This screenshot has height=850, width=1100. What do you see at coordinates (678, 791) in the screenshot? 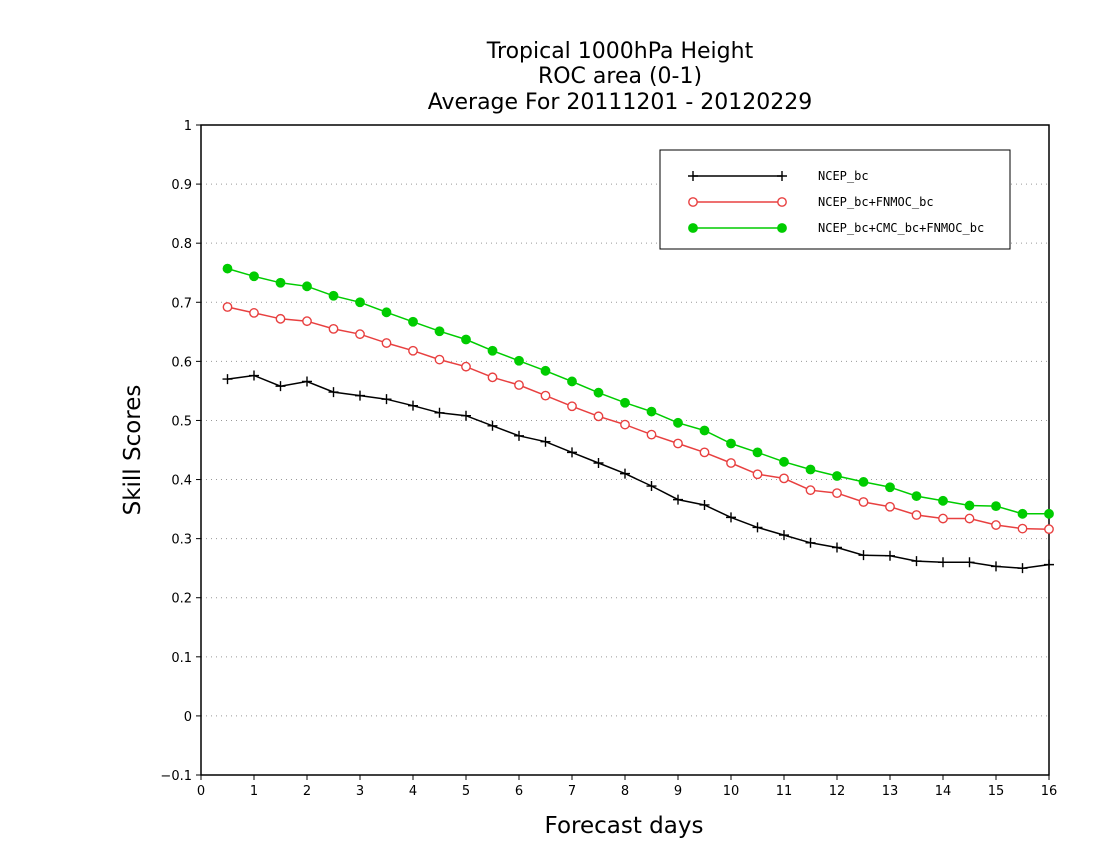
I see `x-tick-label-9: 9` at bounding box center [678, 791].